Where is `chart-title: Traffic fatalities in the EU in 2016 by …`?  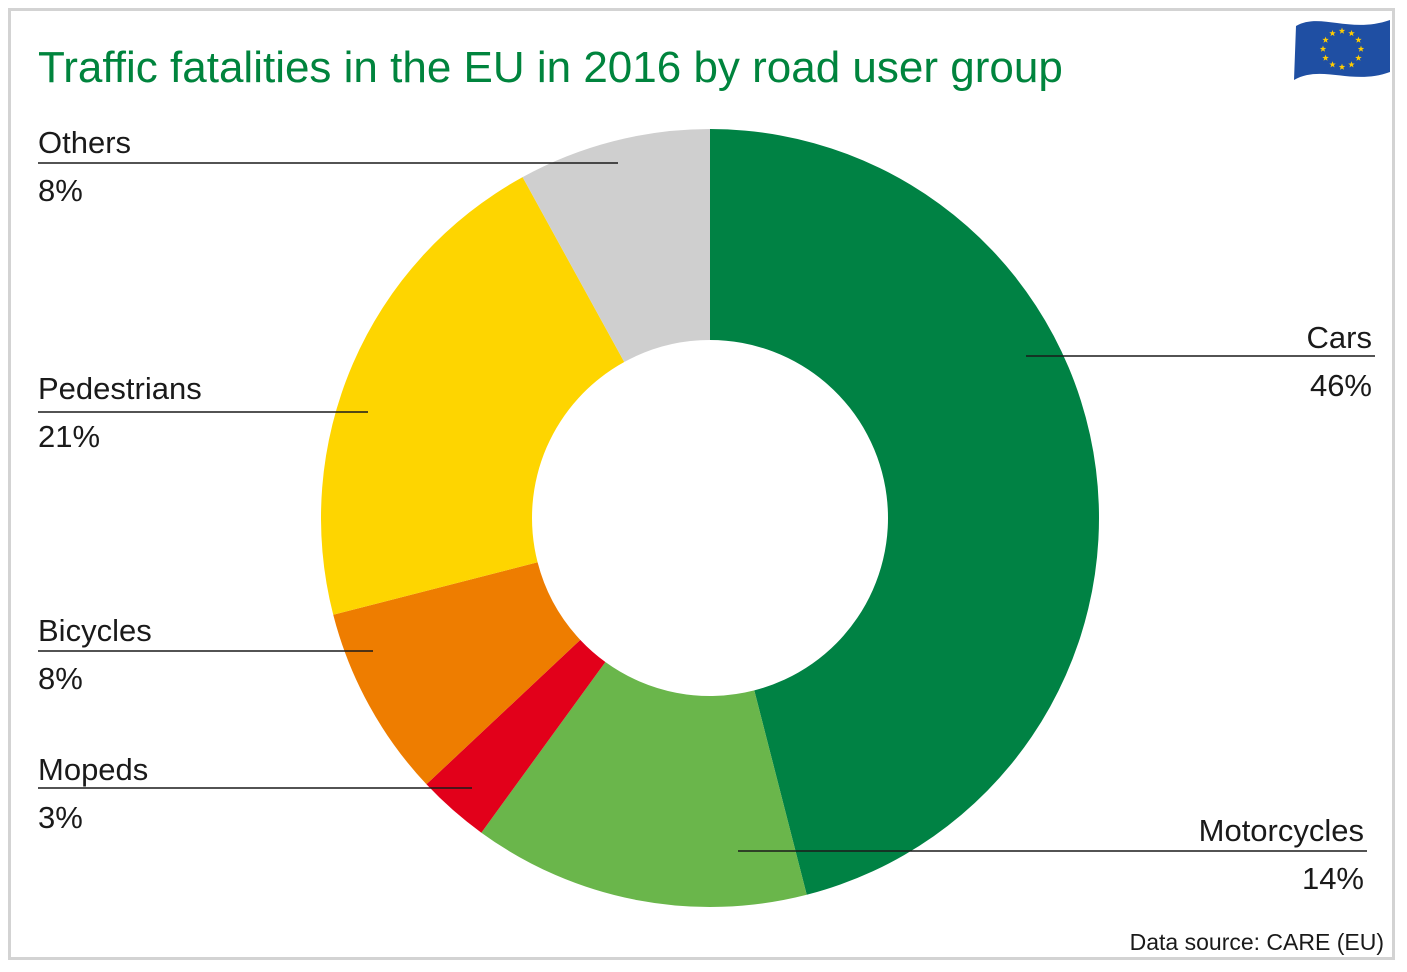 chart-title: Traffic fatalities in the EU in 2016 by … is located at coordinates (550, 67).